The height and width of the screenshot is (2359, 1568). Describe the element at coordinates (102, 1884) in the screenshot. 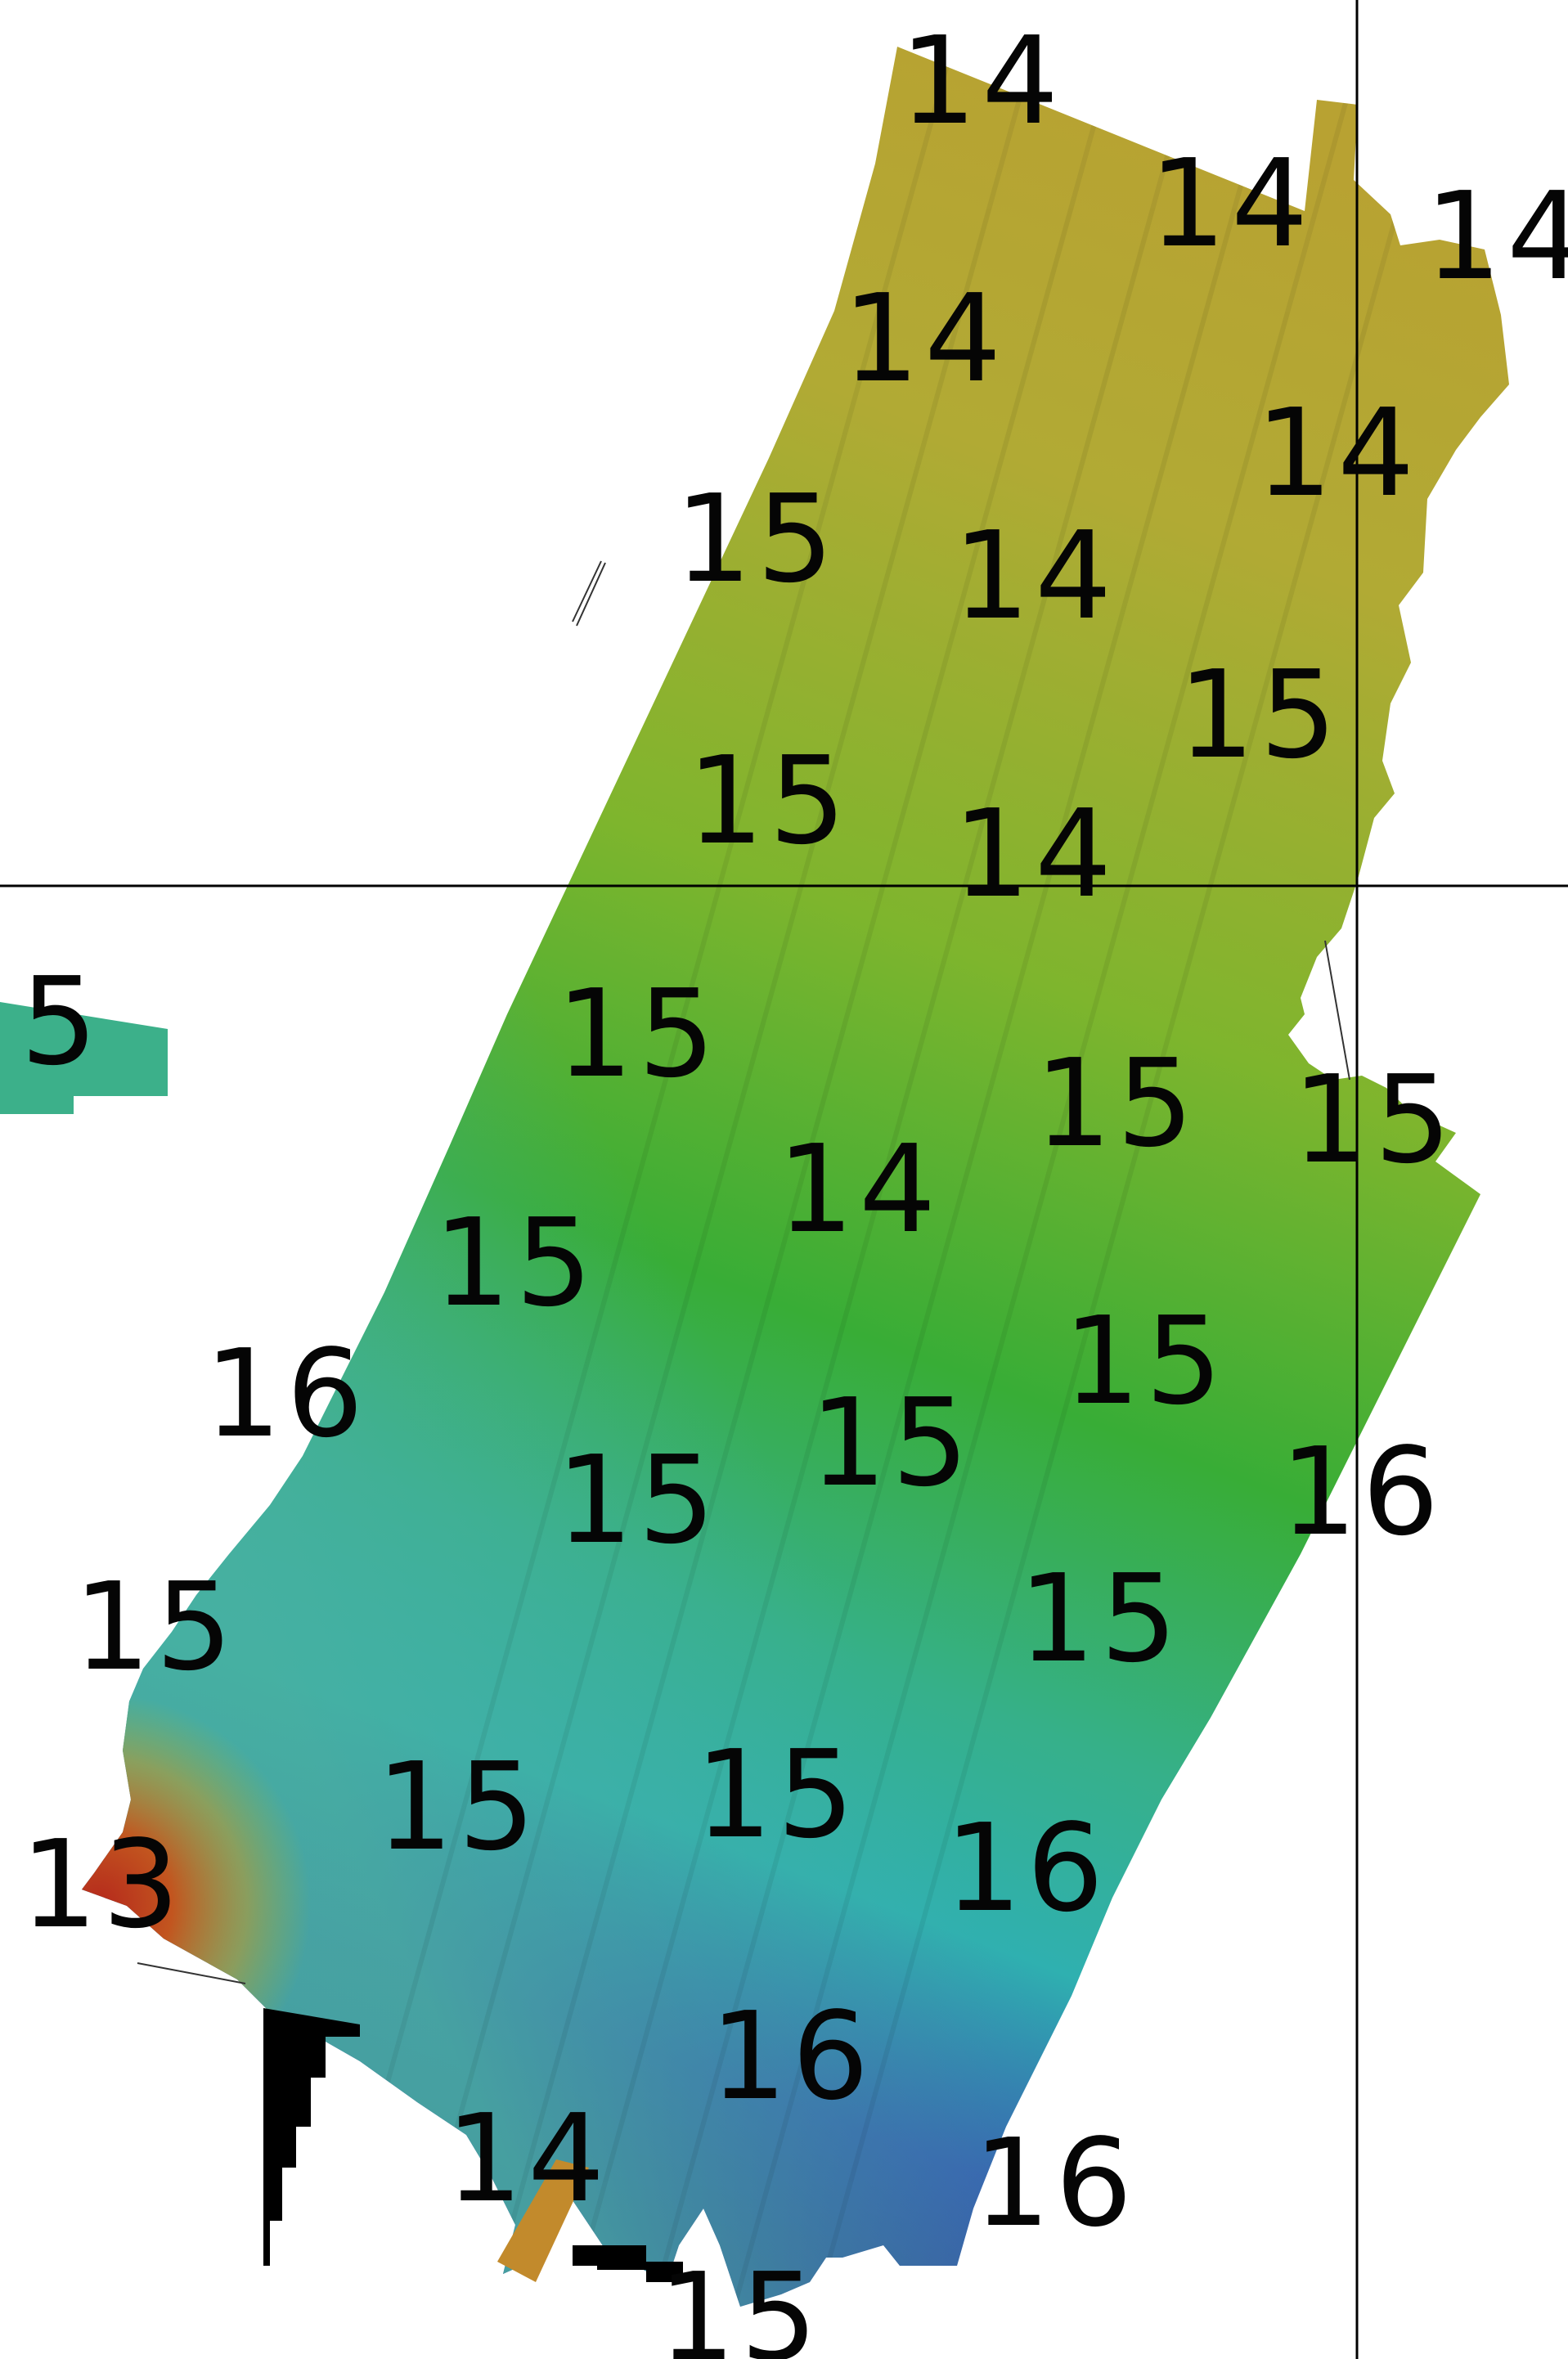

I see `depth-label: 13` at that location.